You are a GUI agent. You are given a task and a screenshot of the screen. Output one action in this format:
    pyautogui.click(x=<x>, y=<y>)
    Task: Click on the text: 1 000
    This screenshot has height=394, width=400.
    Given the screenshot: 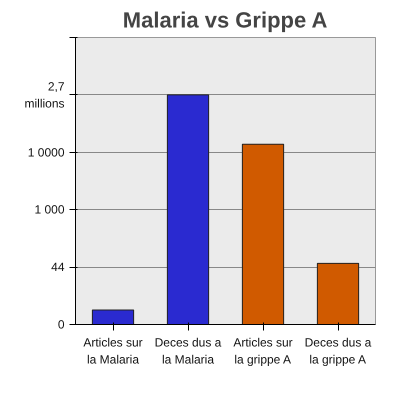 What is the action you would take?
    pyautogui.click(x=49, y=209)
    